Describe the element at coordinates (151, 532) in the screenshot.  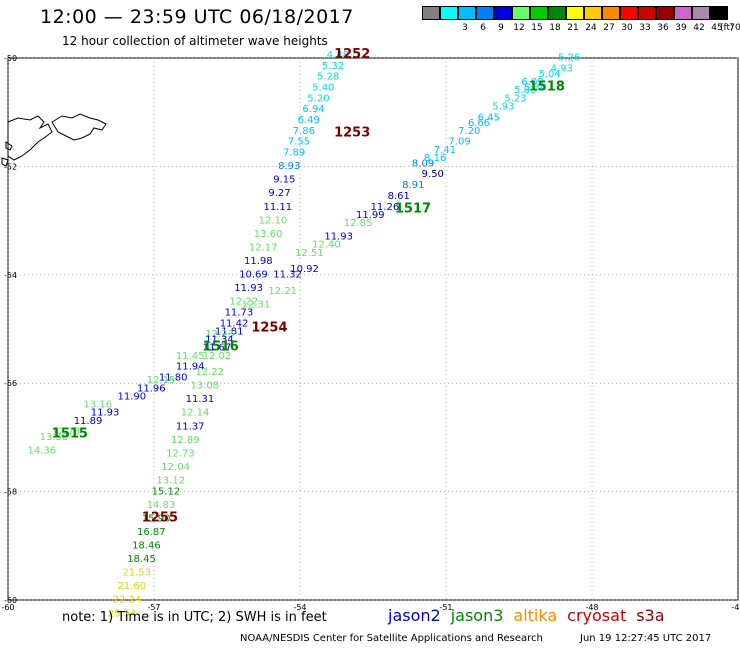
I see `wave-height-value: 16.87` at that location.